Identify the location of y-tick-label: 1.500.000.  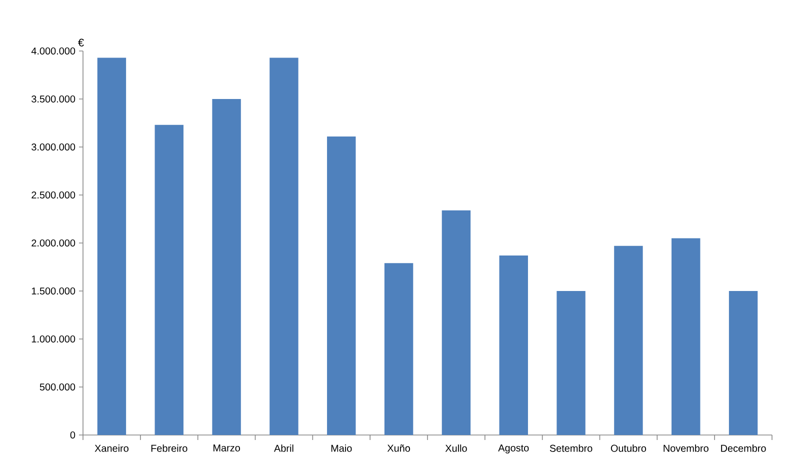
(54, 291).